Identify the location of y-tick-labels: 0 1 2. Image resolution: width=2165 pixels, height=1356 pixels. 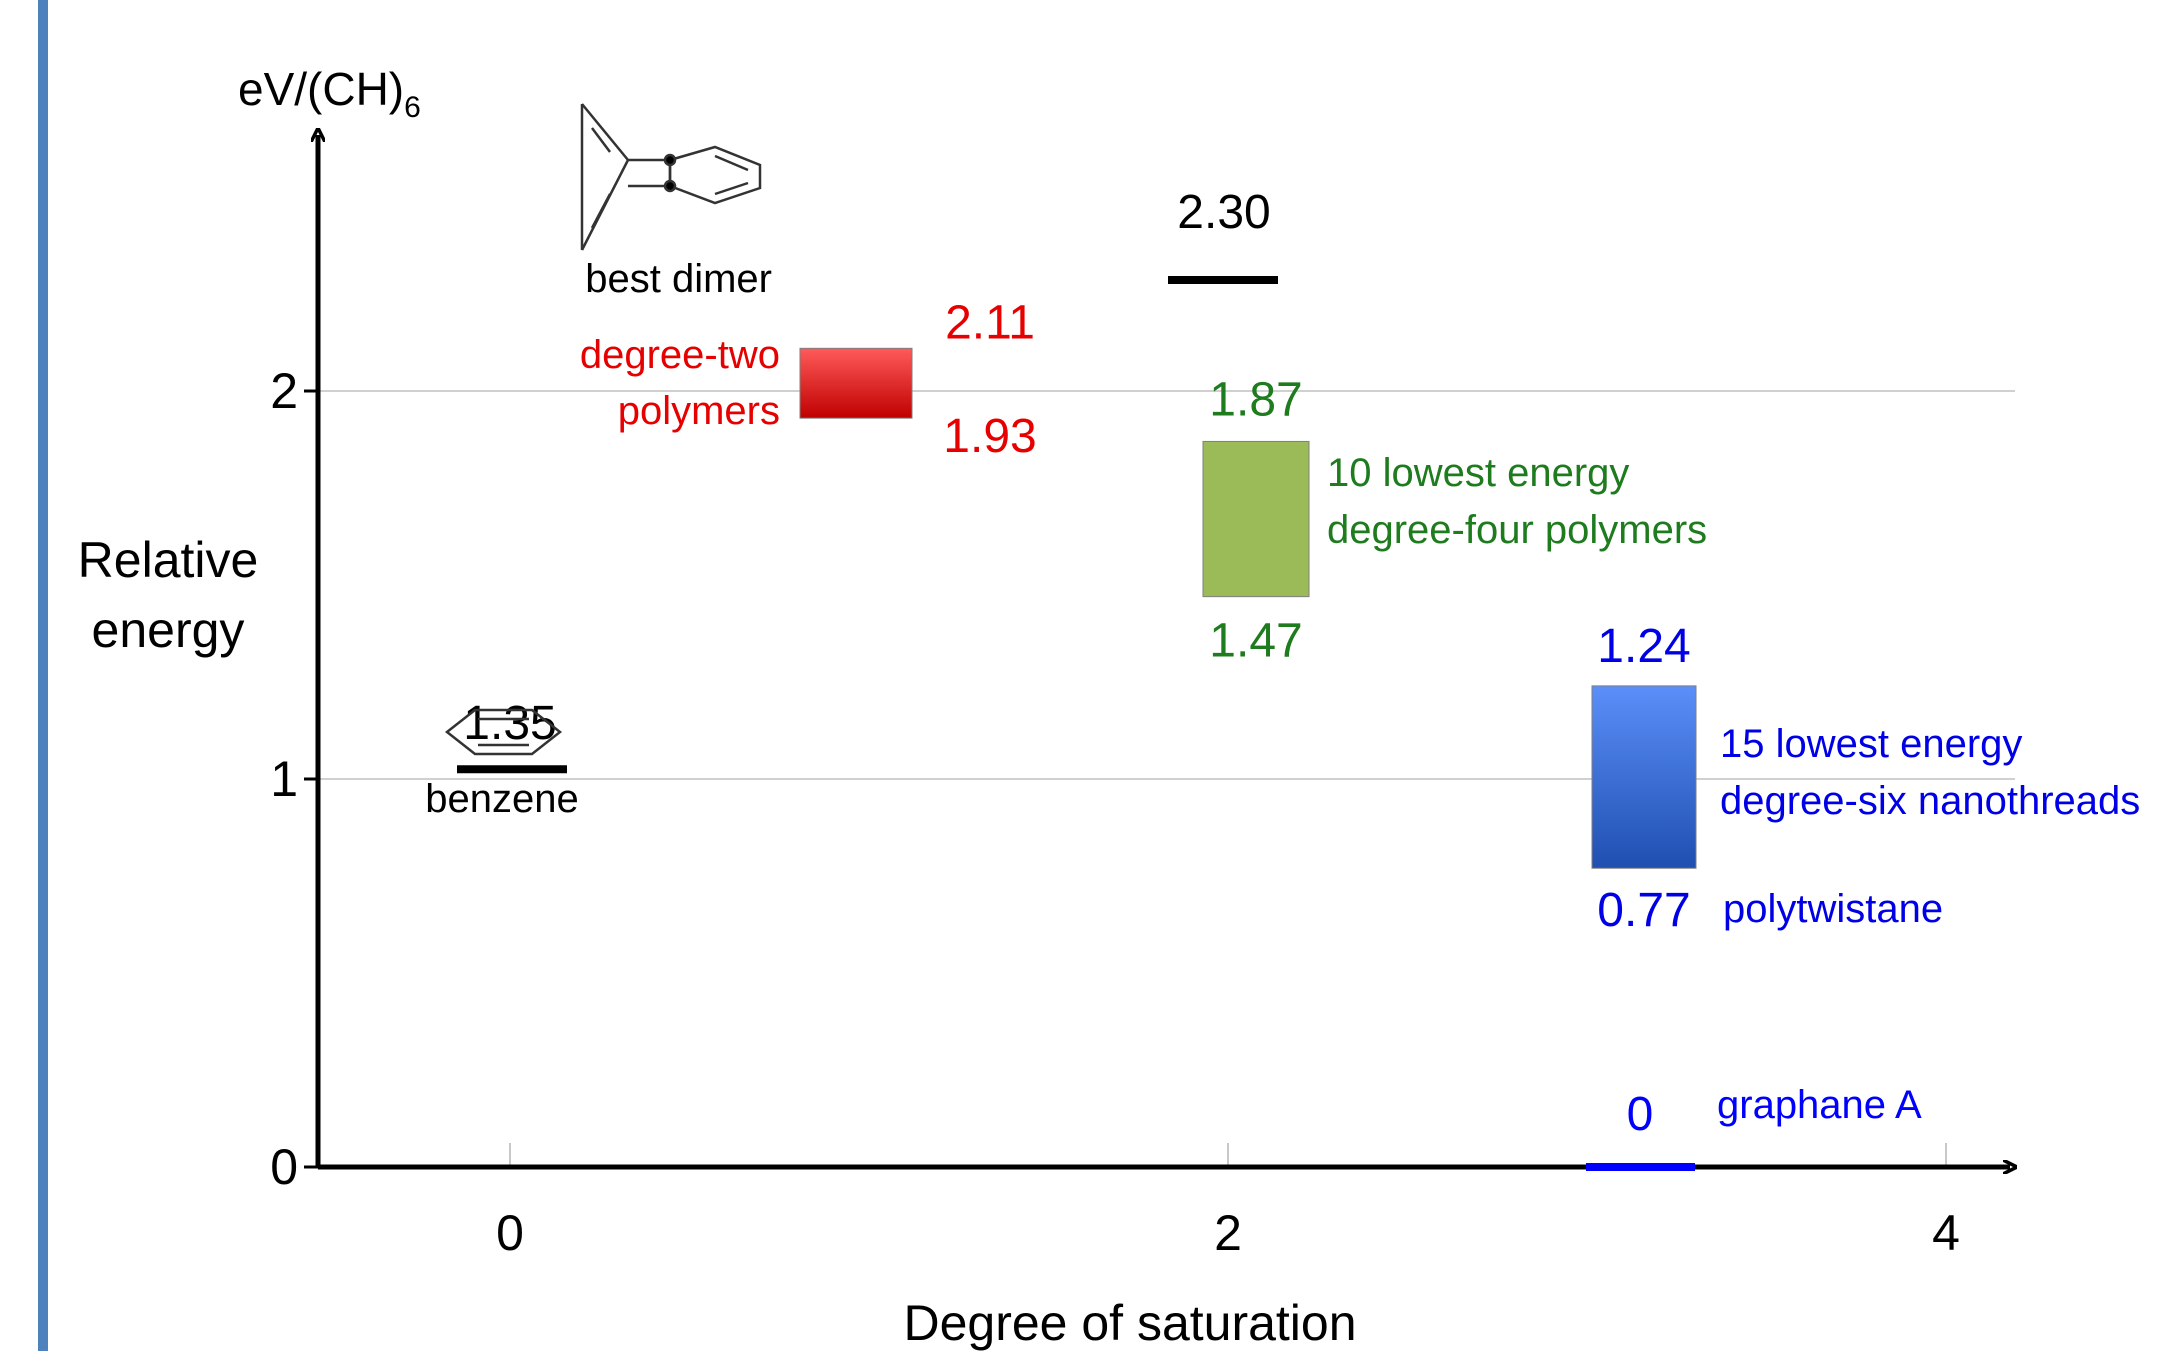
(284, 779).